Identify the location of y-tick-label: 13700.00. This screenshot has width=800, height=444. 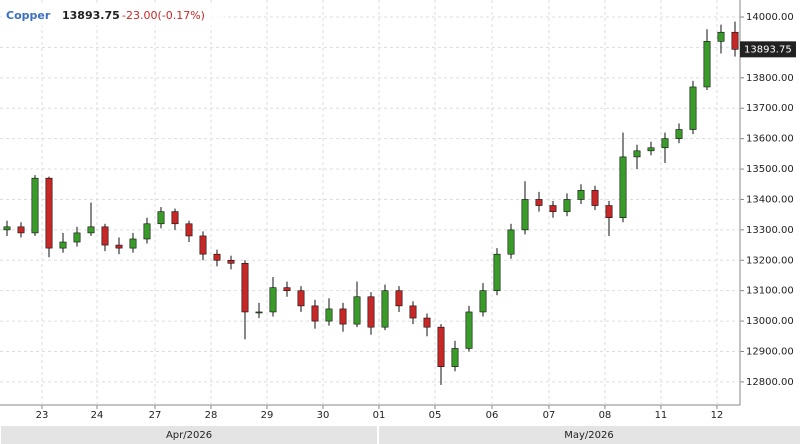
(770, 108).